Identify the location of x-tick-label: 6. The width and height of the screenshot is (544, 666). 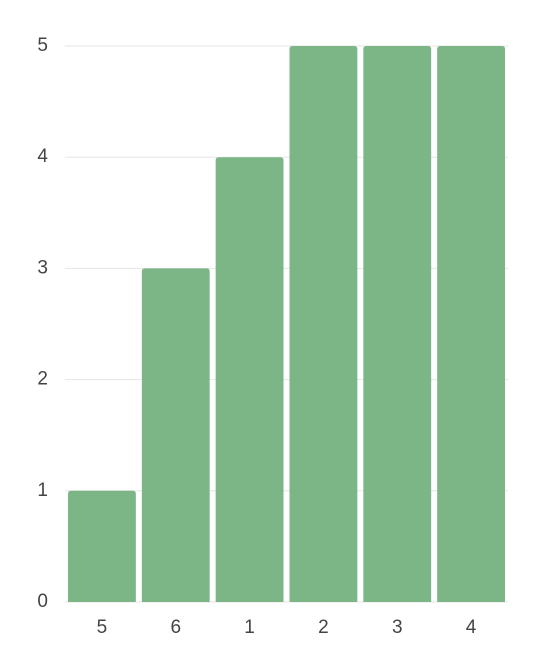
(175, 627).